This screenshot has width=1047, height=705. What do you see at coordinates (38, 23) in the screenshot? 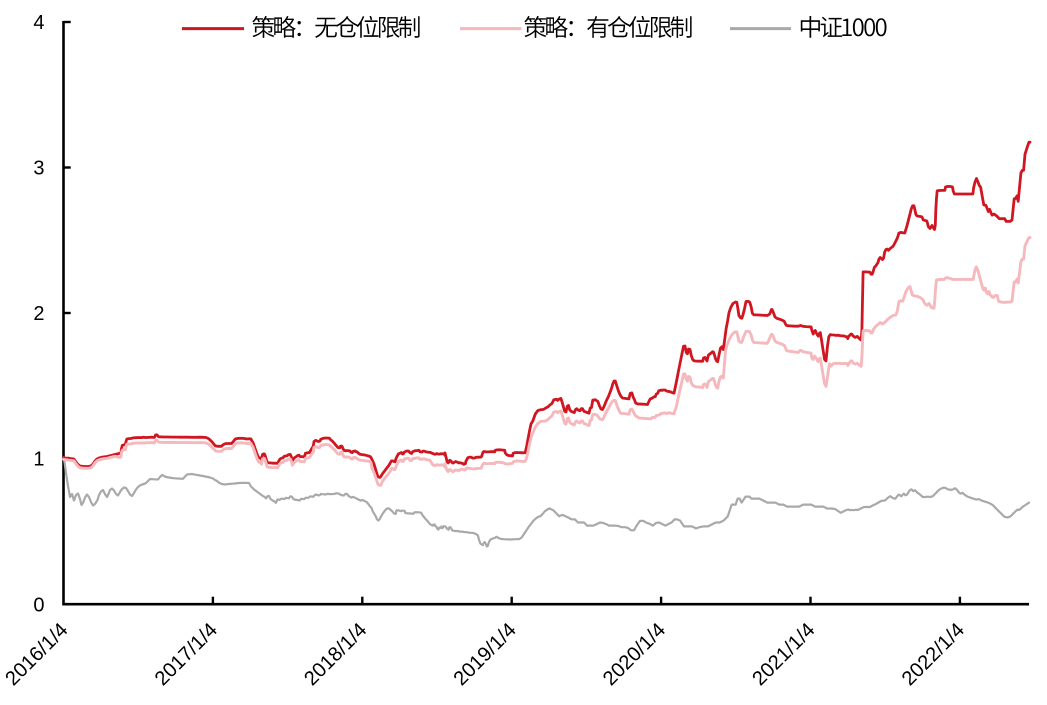
I see `svg-text: 4` at bounding box center [38, 23].